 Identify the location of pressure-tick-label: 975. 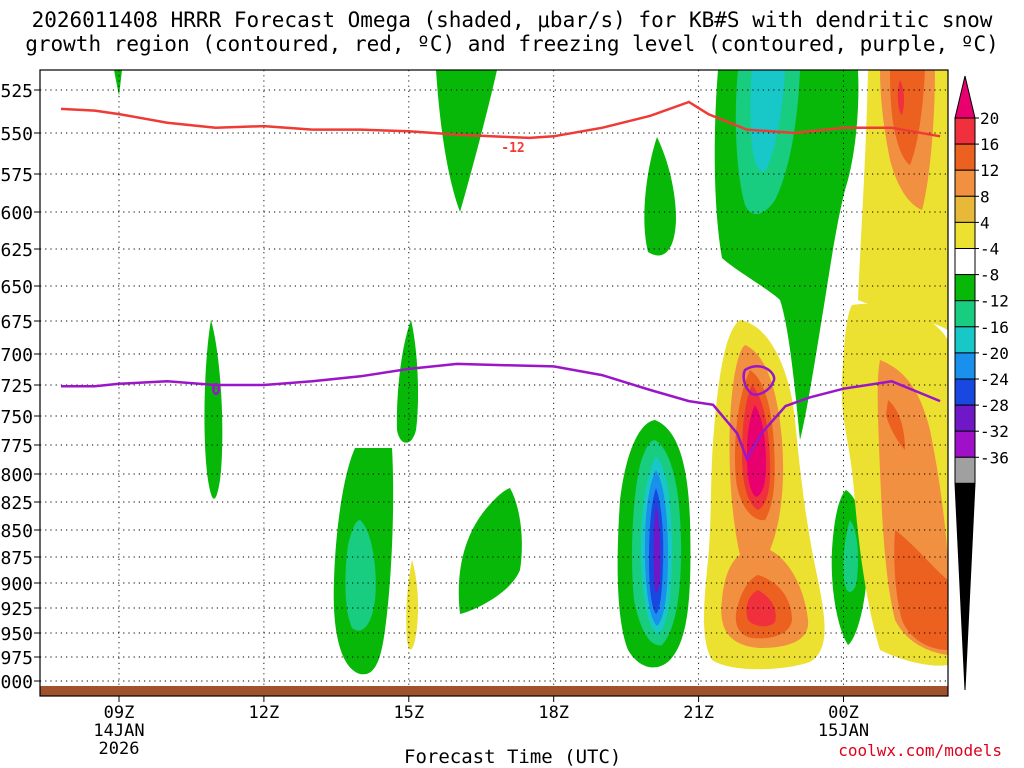
(16, 658).